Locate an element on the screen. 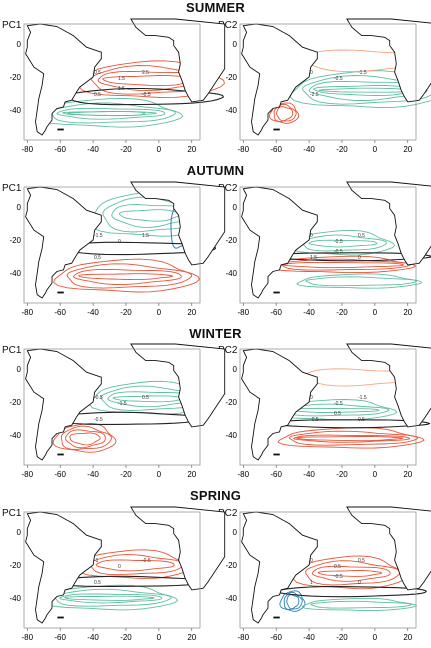 The width and height of the screenshot is (431, 648). season-title-winter: WINTER is located at coordinates (215, 333).